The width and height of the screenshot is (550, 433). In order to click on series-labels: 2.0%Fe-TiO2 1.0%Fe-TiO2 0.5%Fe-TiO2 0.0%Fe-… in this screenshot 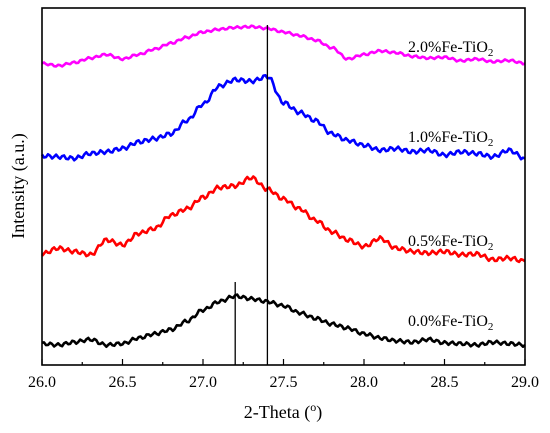, I will do `click(450, 186)`.